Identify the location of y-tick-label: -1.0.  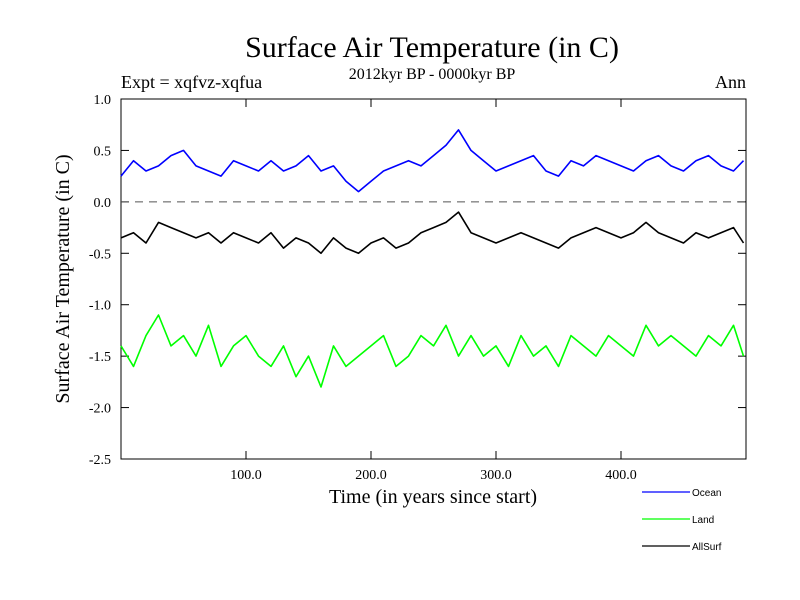
(100, 306).